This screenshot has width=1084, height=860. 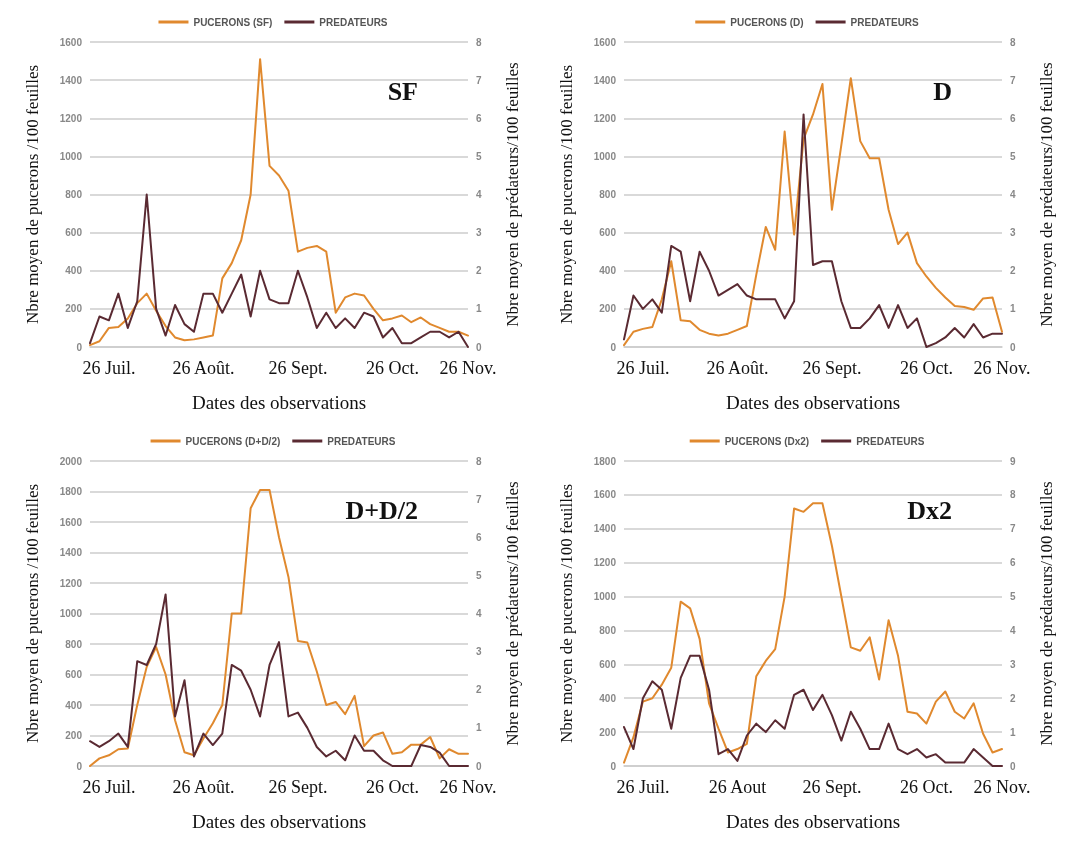 What do you see at coordinates (233, 22) in the screenshot?
I see `legend-label: PUCERONS (SF)` at bounding box center [233, 22].